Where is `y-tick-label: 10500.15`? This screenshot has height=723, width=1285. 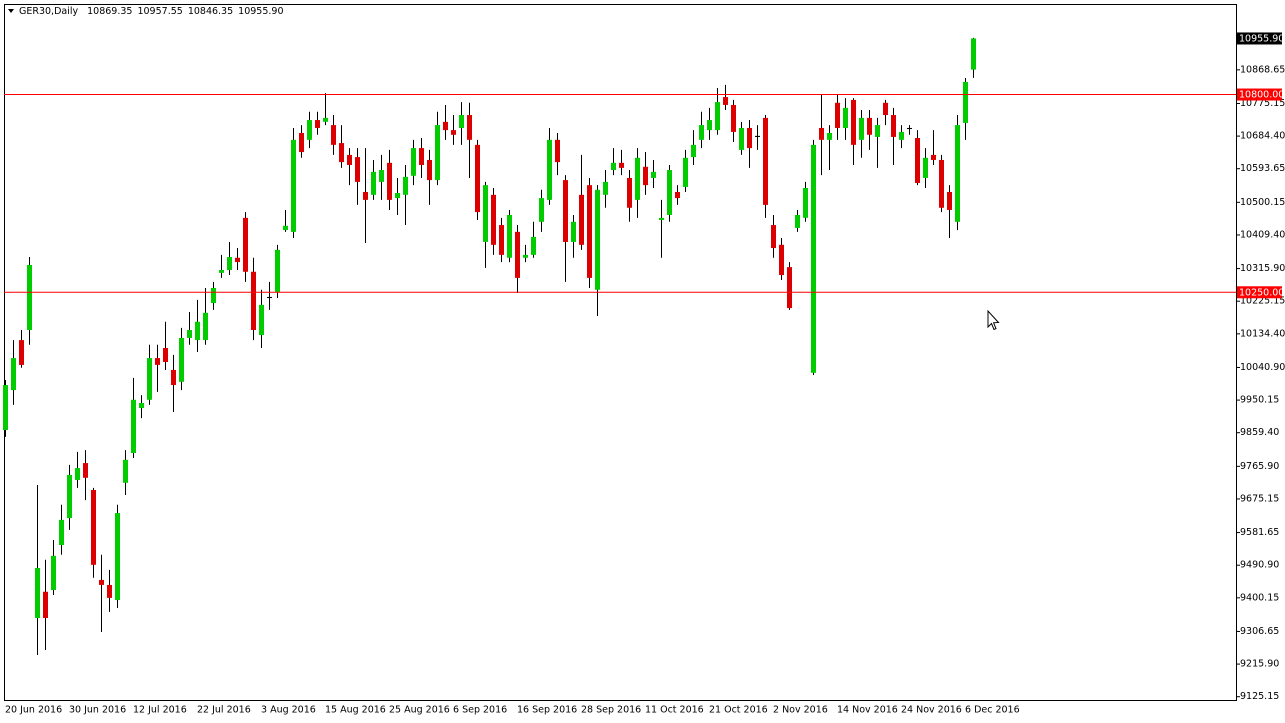
y-tick-label: 10500.15 is located at coordinates (1262, 202).